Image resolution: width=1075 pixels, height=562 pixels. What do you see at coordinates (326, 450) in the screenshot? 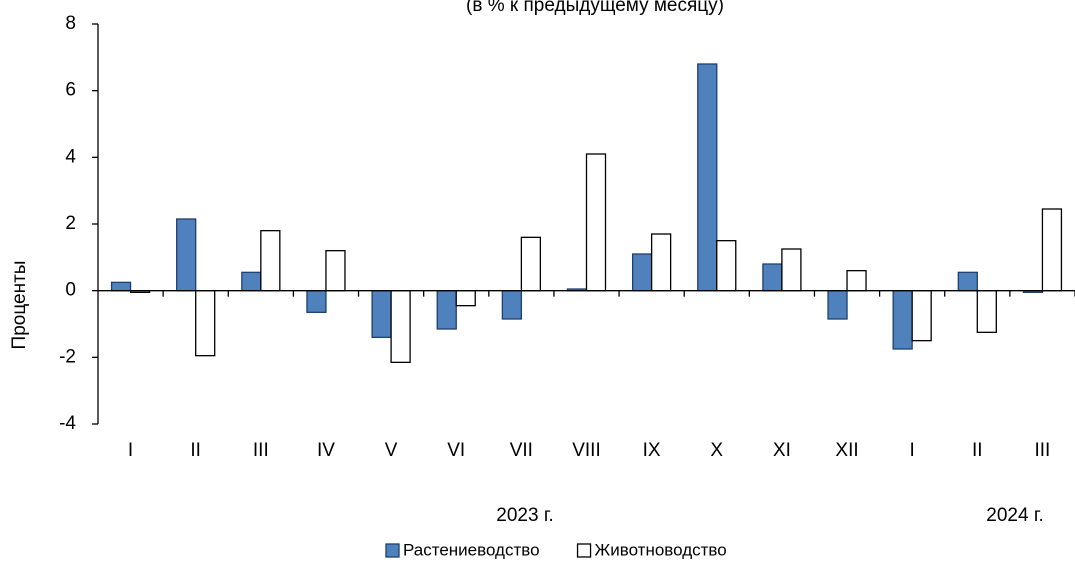
I see `x-tick-label: IV` at bounding box center [326, 450].